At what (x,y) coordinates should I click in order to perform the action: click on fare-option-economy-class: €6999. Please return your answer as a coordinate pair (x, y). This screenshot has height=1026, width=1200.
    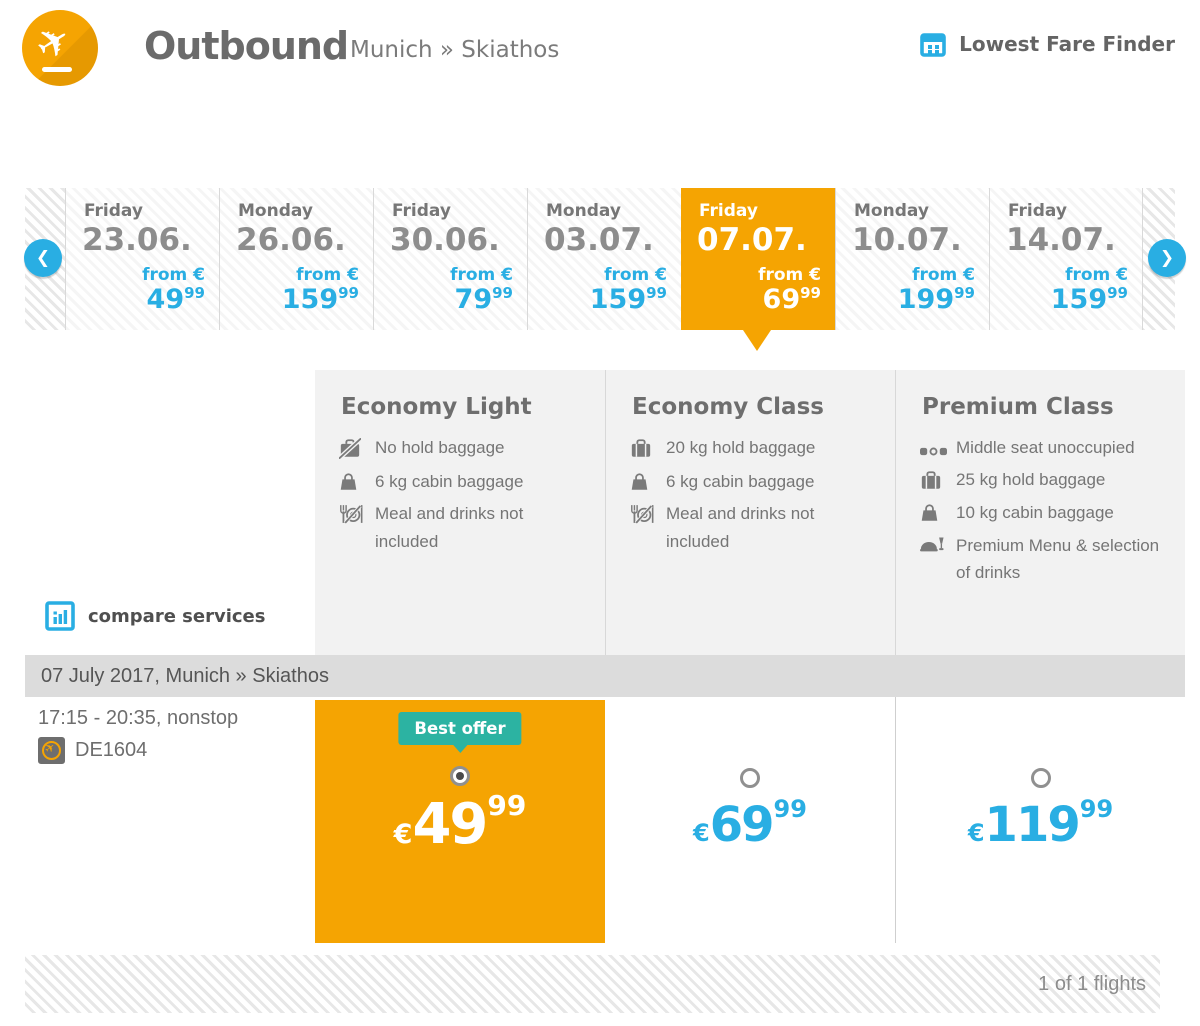
    Looking at the image, I should click on (750, 820).